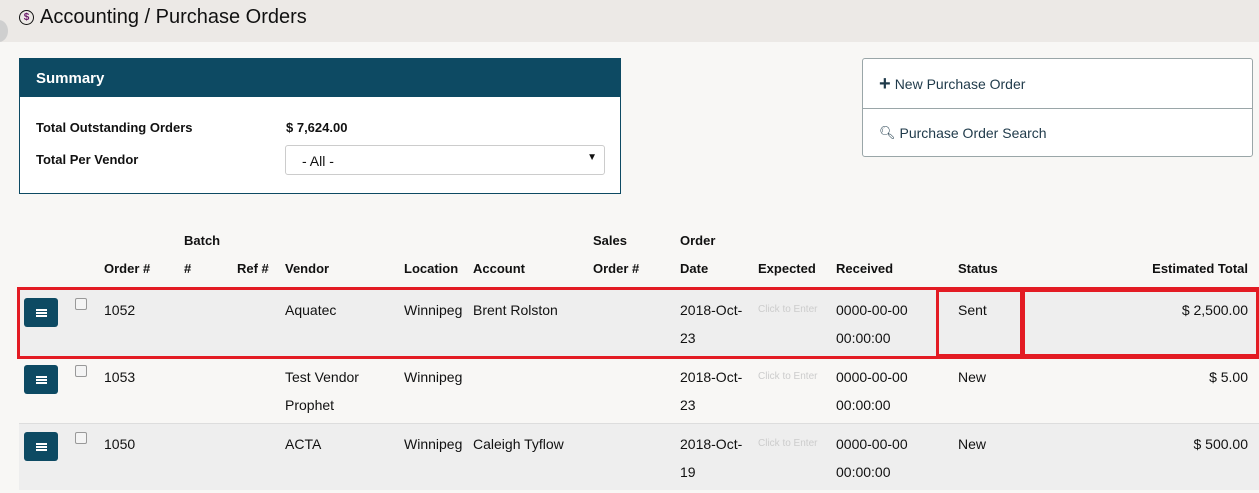 Image resolution: width=1259 pixels, height=493 pixels. I want to click on search-label: Purchase Order Search, so click(973, 133).